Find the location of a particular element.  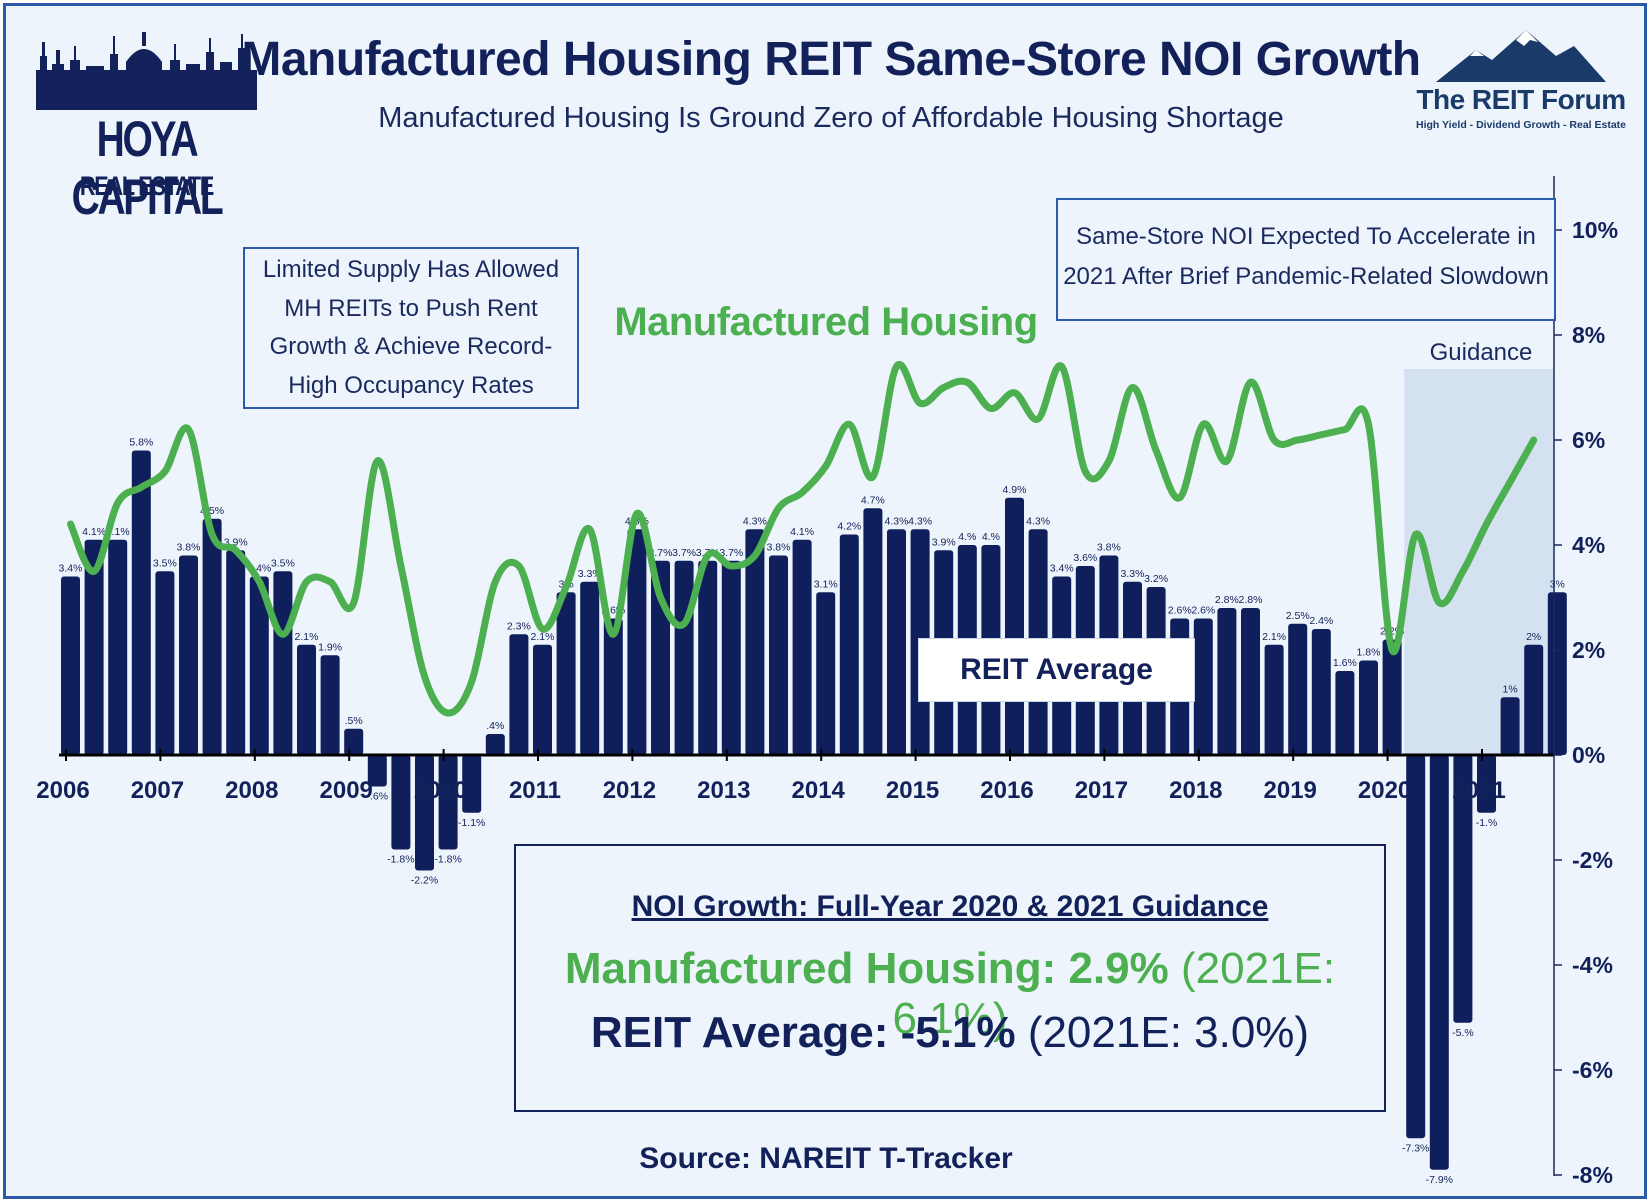

y-tick-label: -4% is located at coordinates (1592, 965).